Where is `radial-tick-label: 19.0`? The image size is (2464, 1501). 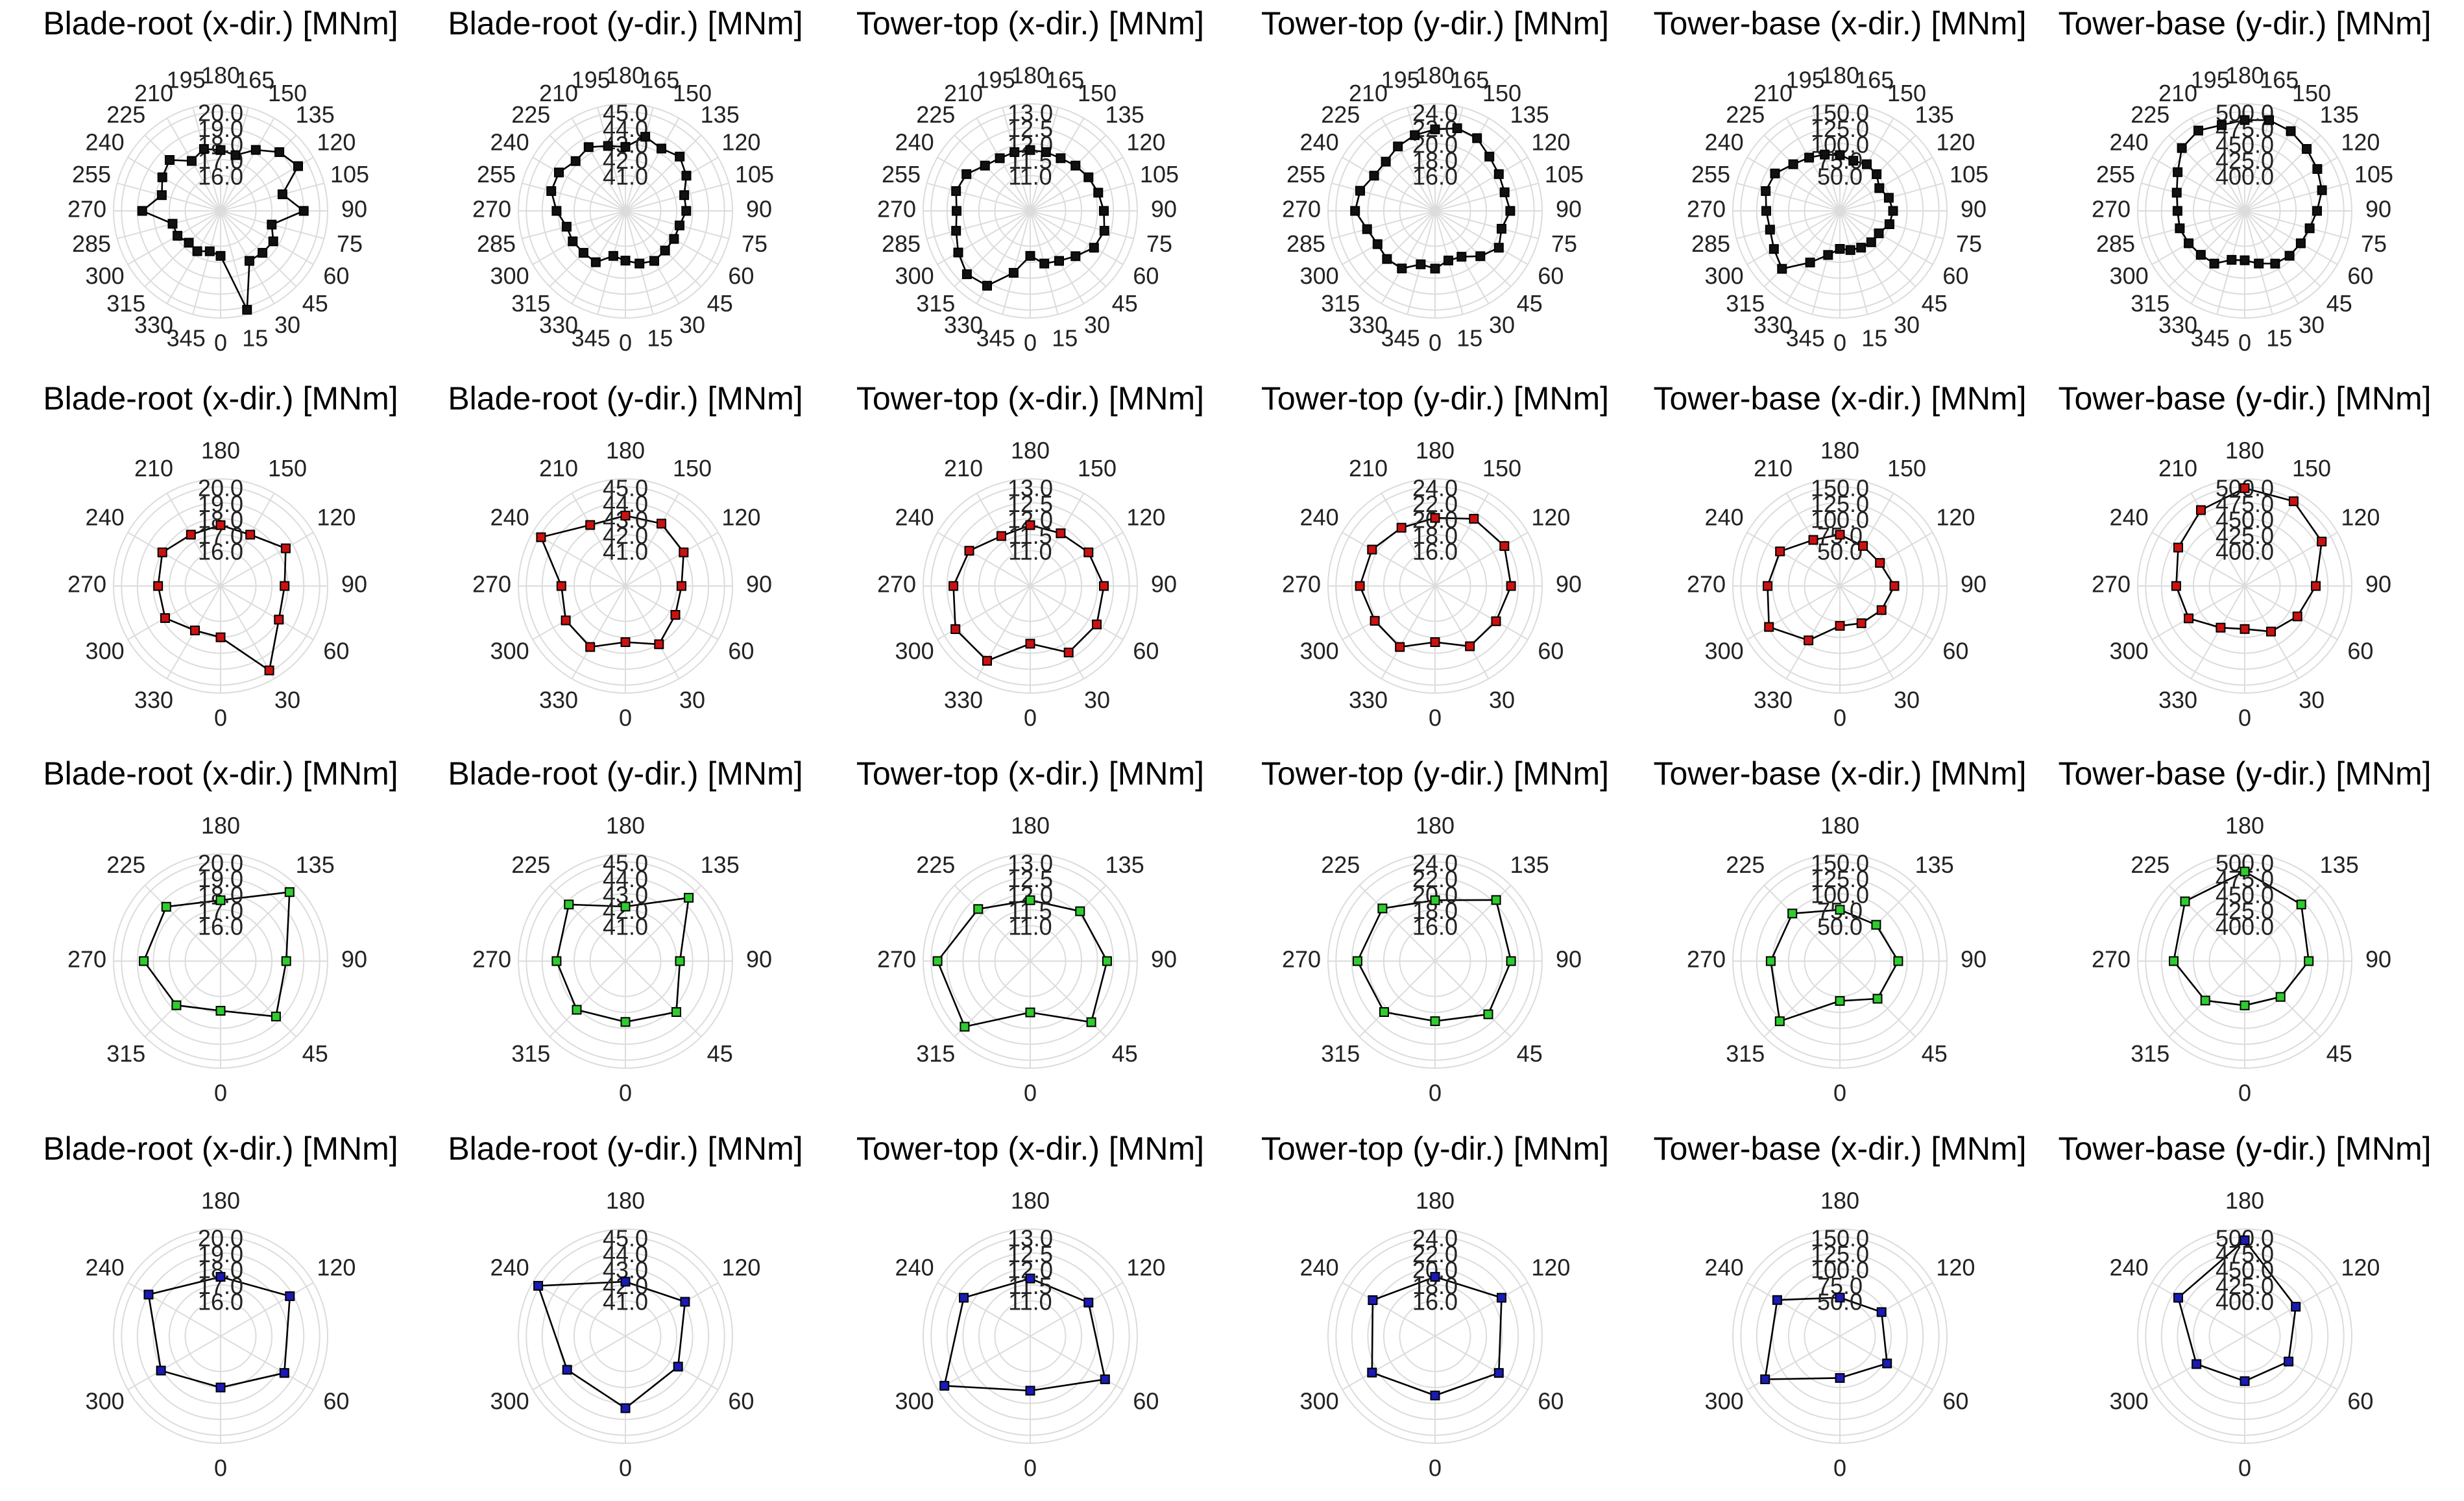 radial-tick-label: 19.0 is located at coordinates (220, 504).